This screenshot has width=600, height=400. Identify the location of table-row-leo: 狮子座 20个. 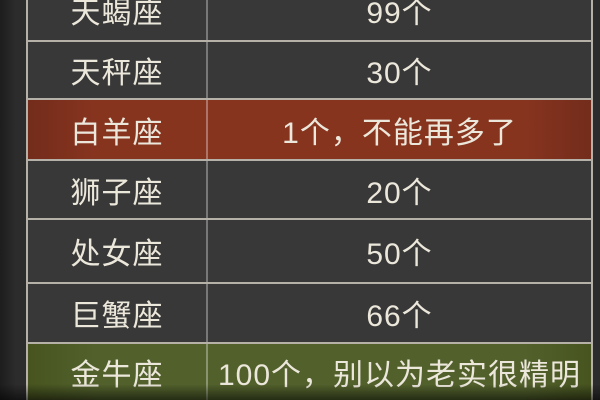
(309, 188).